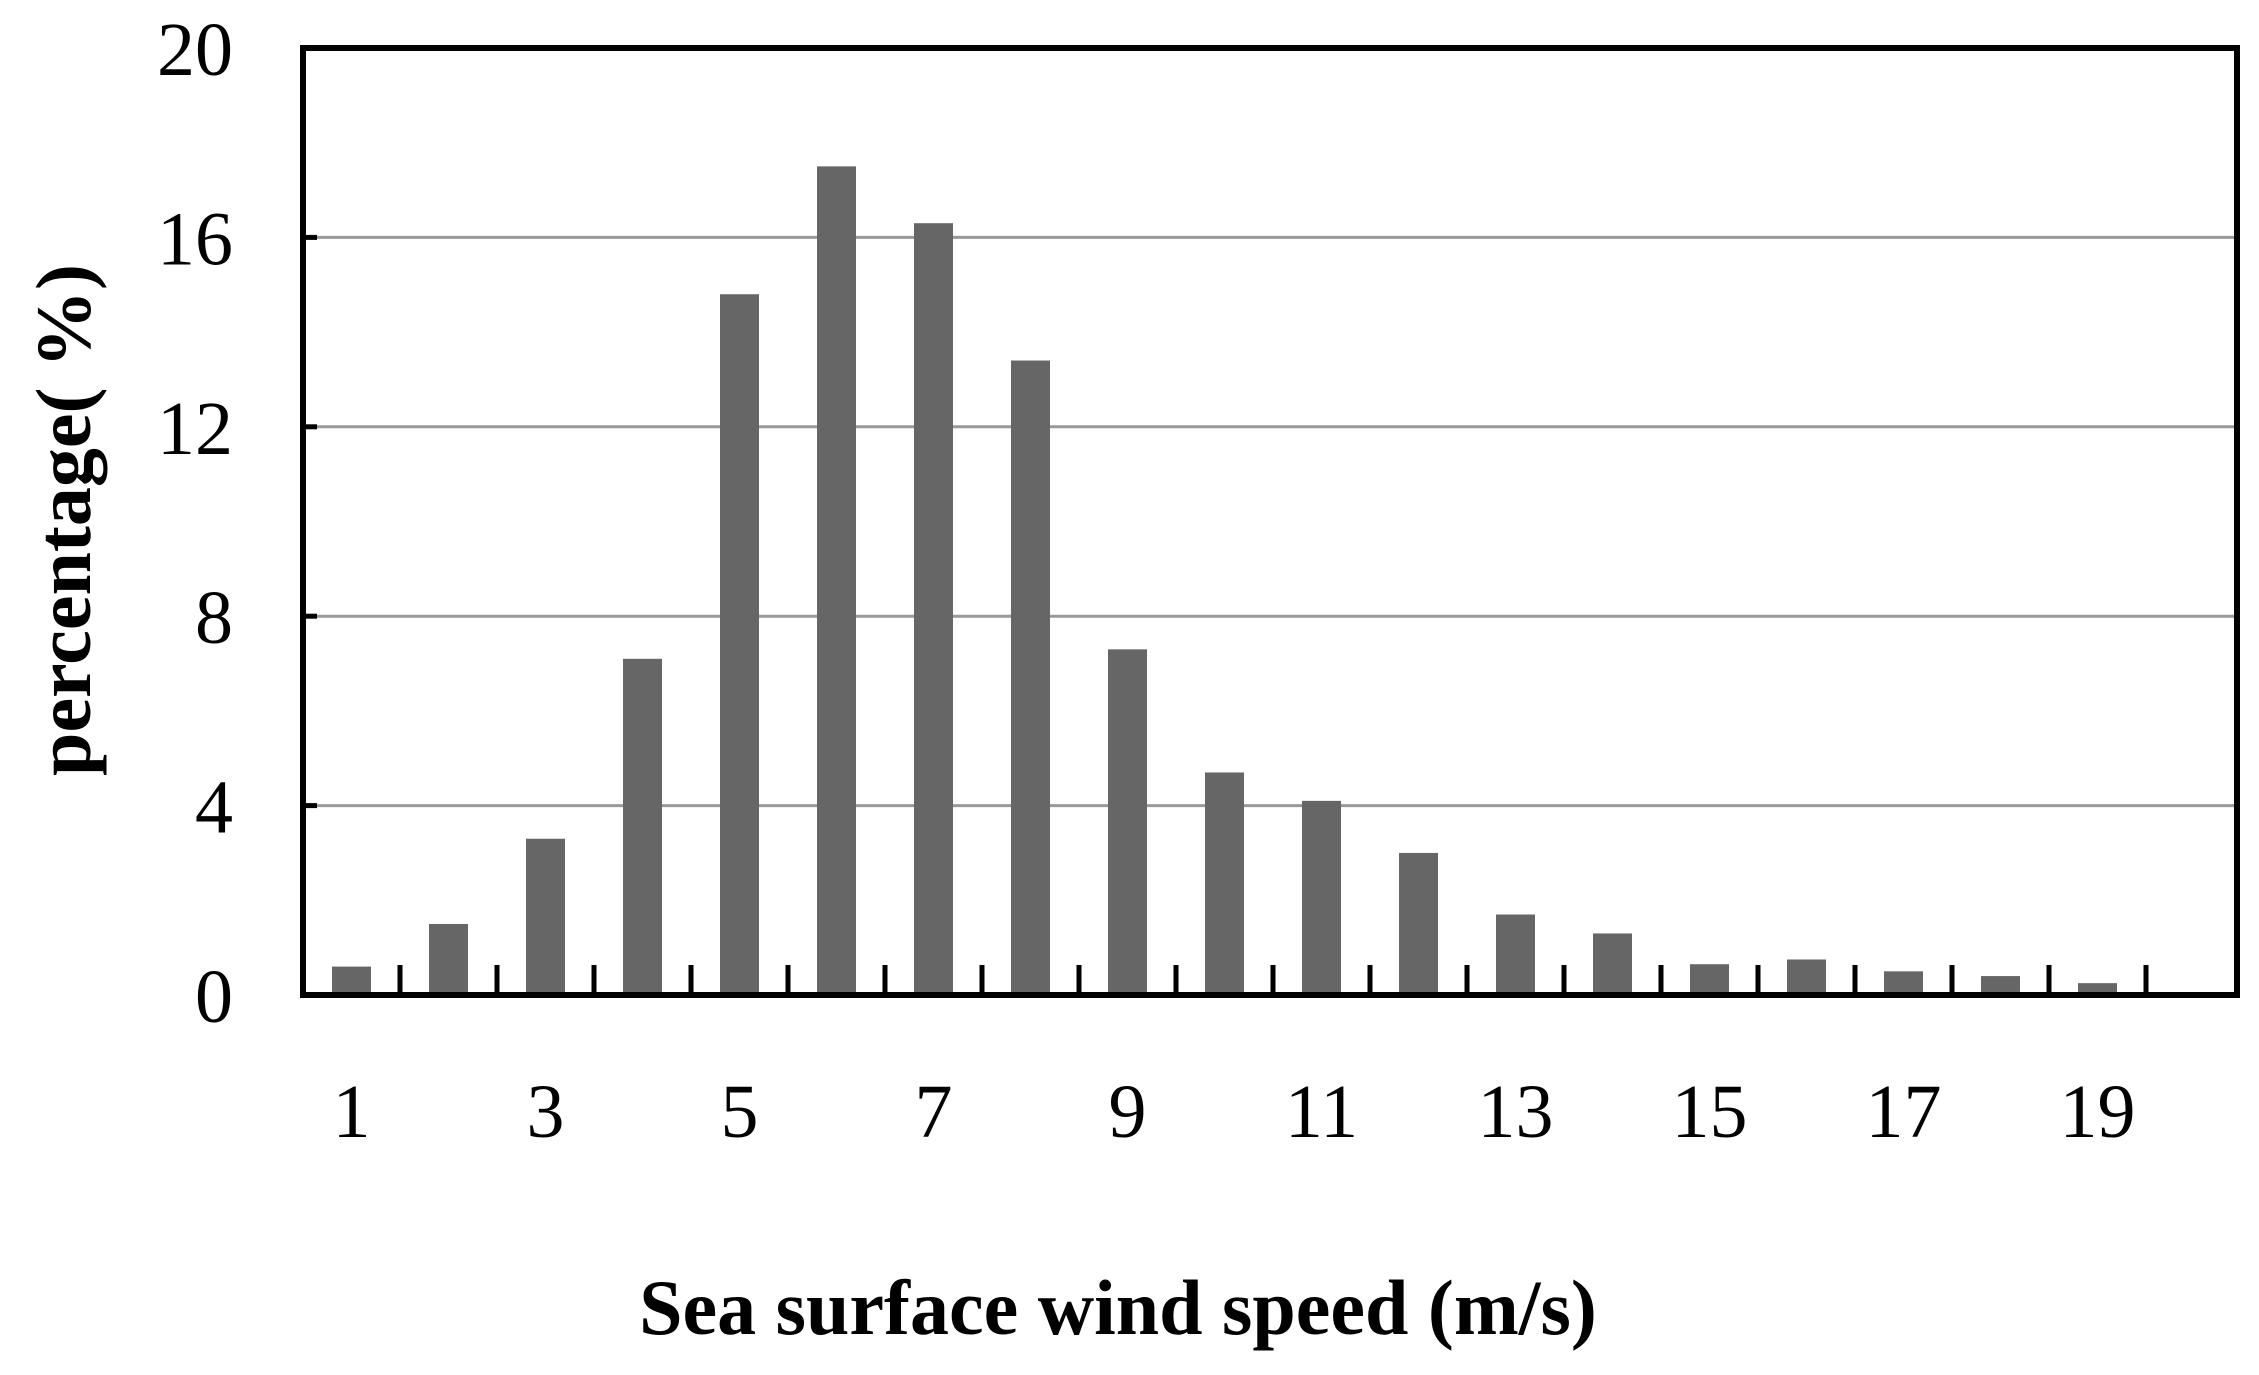 The width and height of the screenshot is (2259, 1375). Describe the element at coordinates (1118, 1307) in the screenshot. I see `x-axis-title: Sea surface wind speed (m/s)` at that location.